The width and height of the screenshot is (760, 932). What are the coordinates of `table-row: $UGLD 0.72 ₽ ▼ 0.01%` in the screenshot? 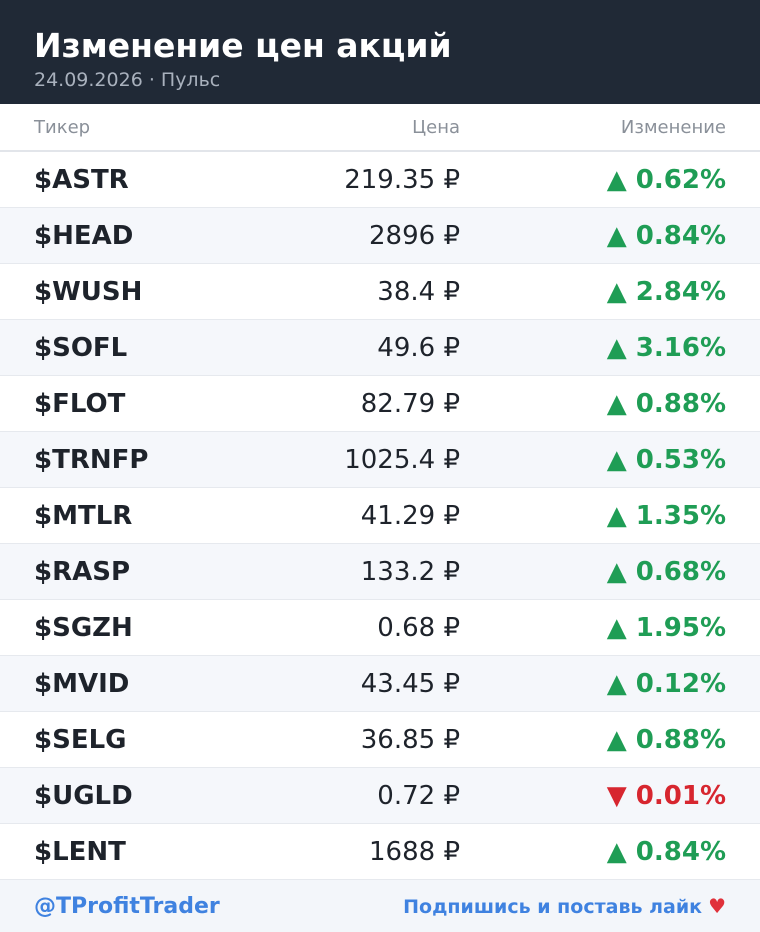 It's located at (380, 796).